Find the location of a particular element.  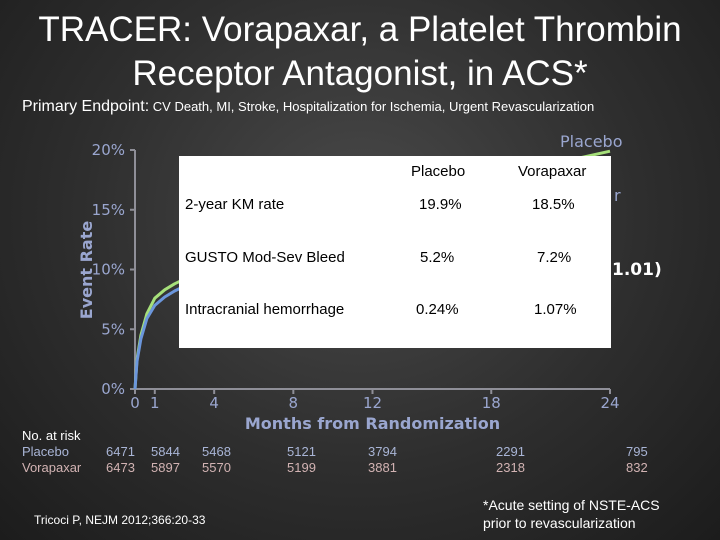

y-tick-label: 0% is located at coordinates (113, 389).